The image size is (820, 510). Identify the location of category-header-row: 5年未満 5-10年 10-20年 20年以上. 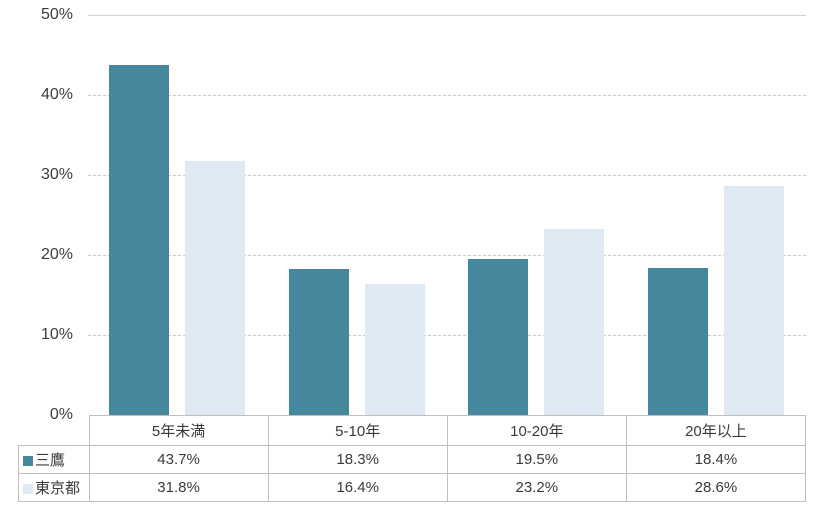
(413, 430).